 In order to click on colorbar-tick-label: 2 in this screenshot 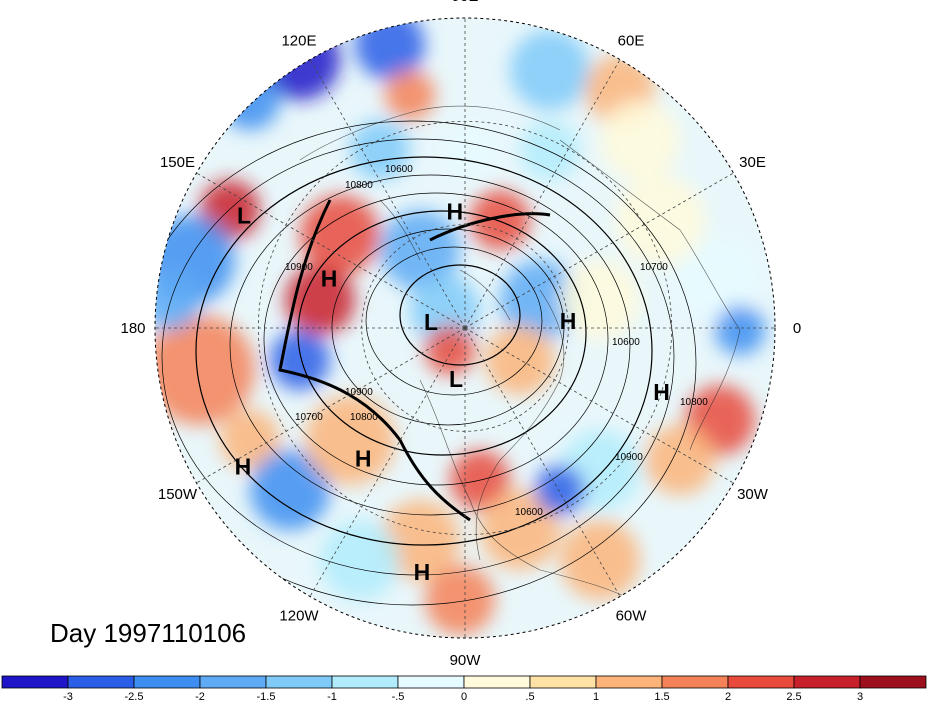, I will do `click(728, 696)`.